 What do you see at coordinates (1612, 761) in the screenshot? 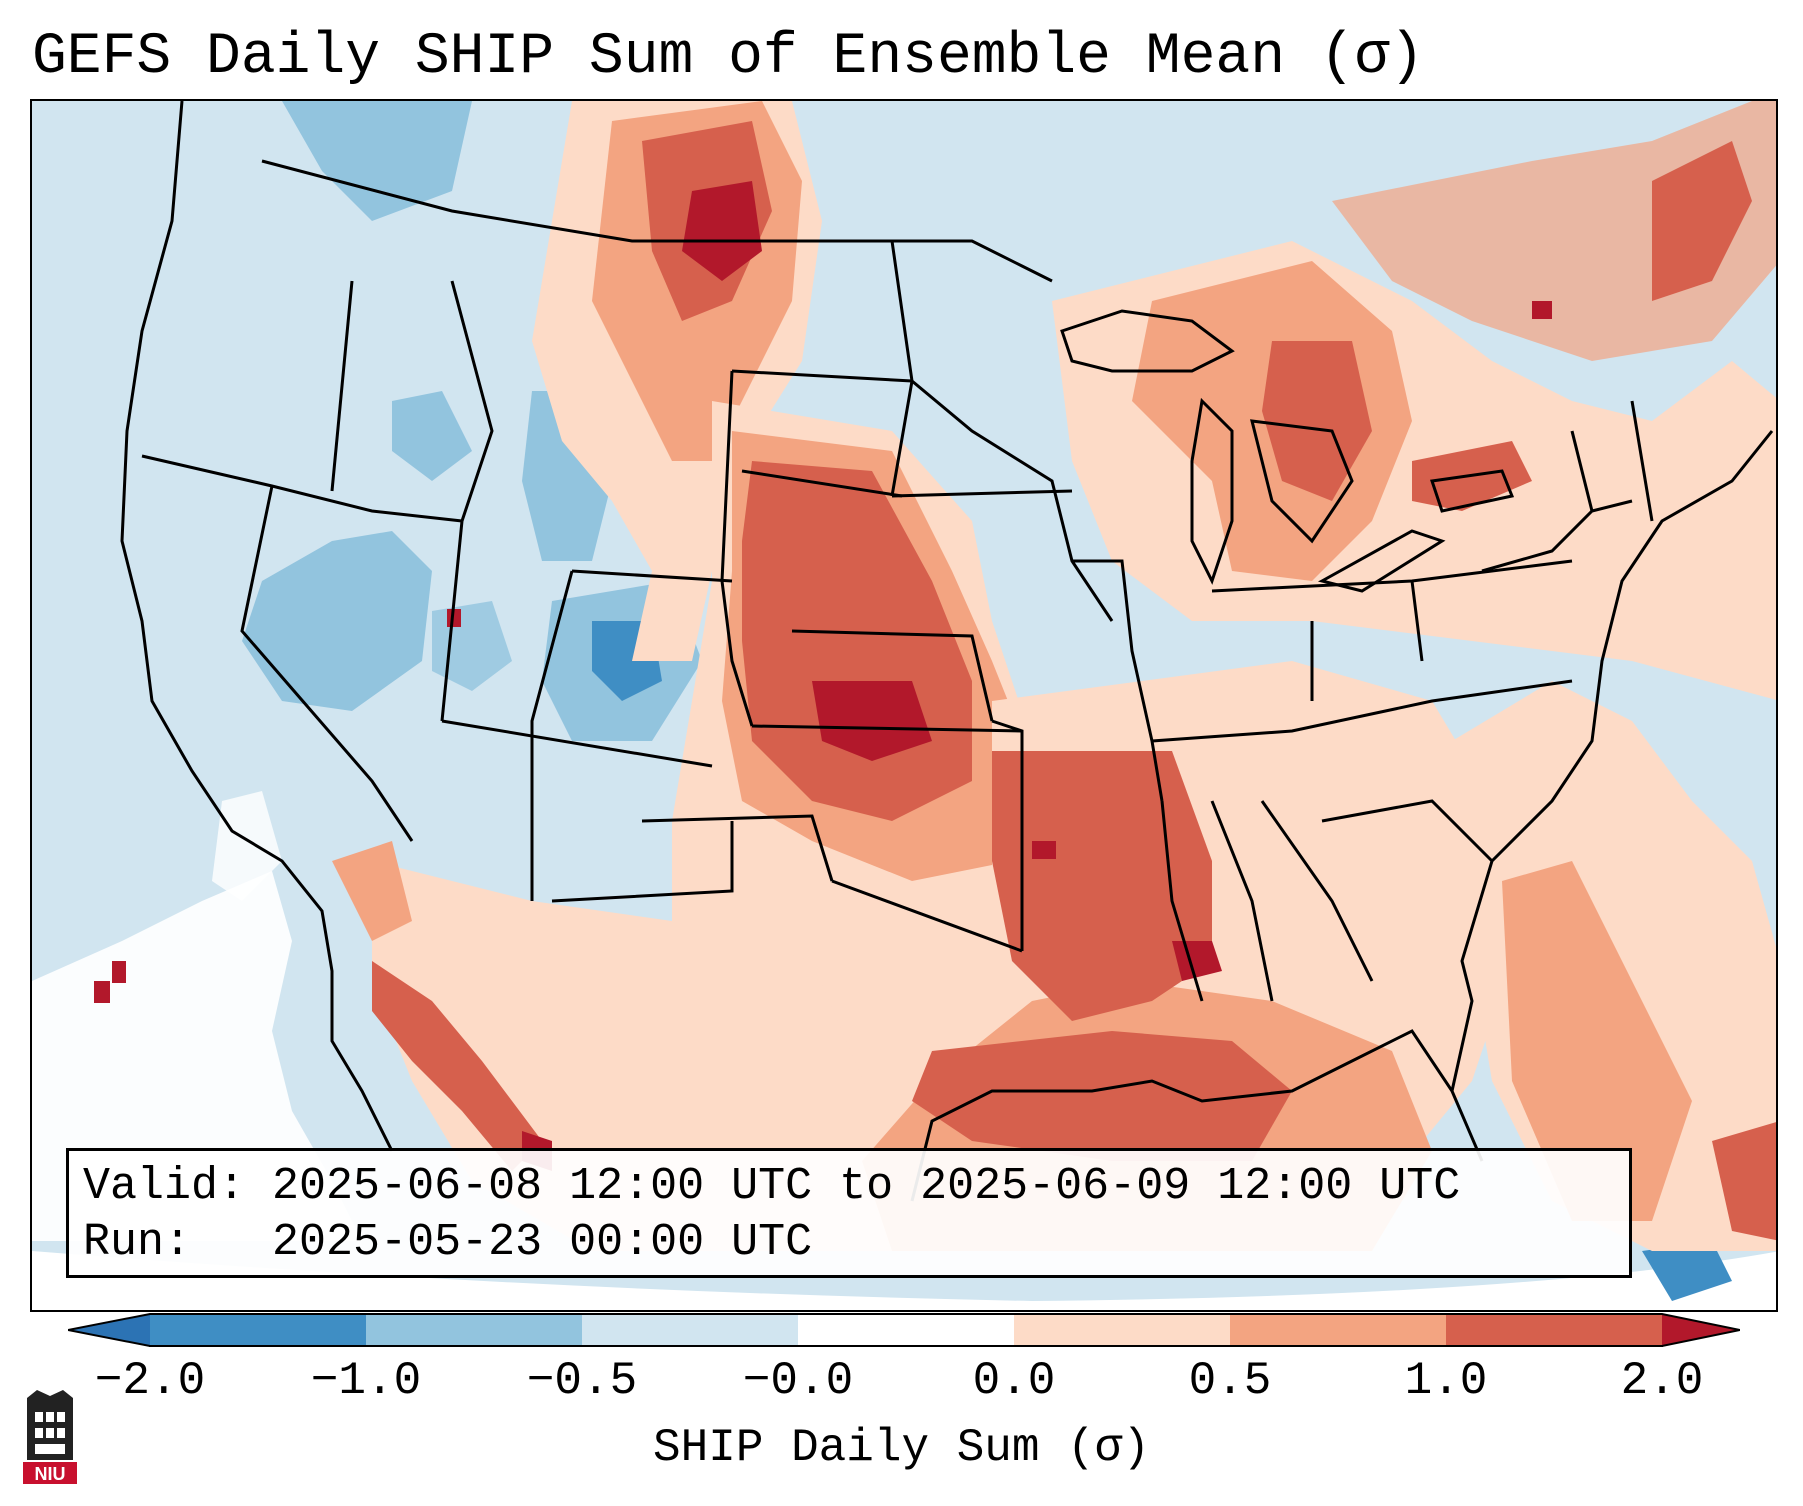
I see `coastline-atlantic` at bounding box center [1612, 761].